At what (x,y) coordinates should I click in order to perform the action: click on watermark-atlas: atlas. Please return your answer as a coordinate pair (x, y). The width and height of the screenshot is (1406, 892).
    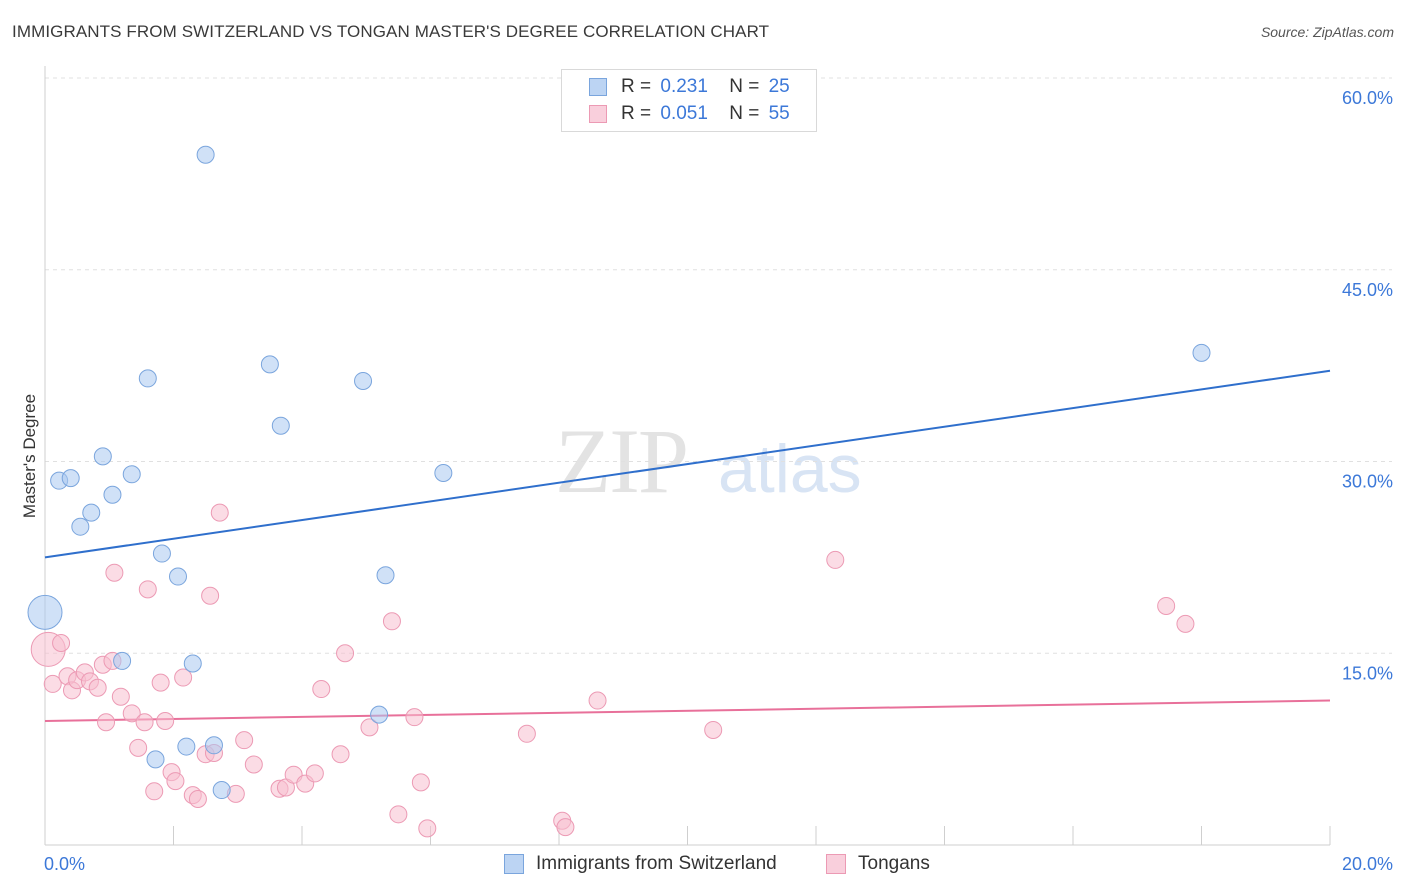
    Looking at the image, I should click on (790, 469).